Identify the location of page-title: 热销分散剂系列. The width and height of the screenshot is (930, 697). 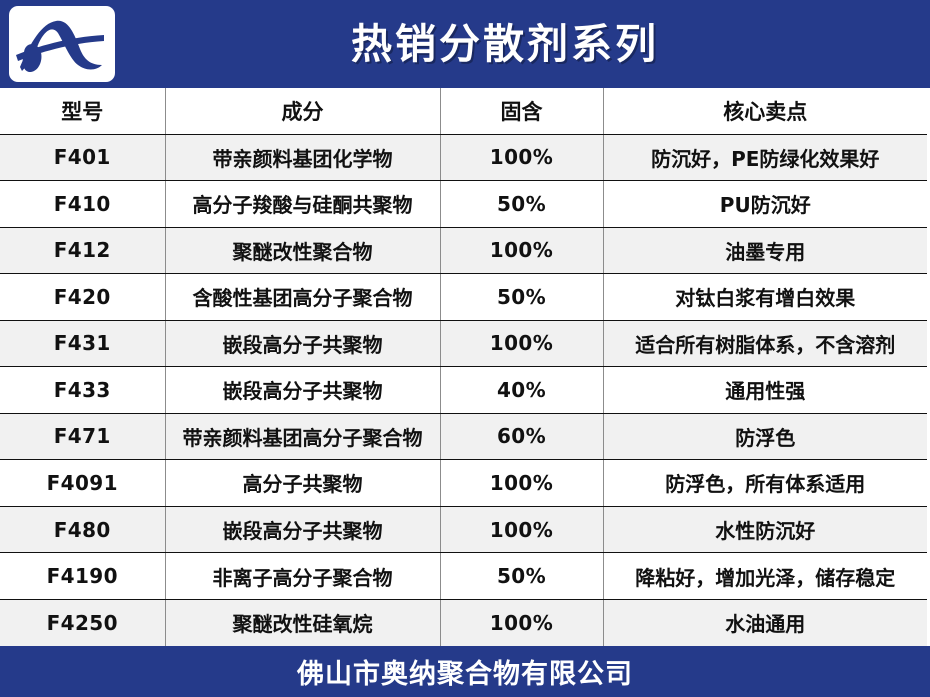
(505, 44).